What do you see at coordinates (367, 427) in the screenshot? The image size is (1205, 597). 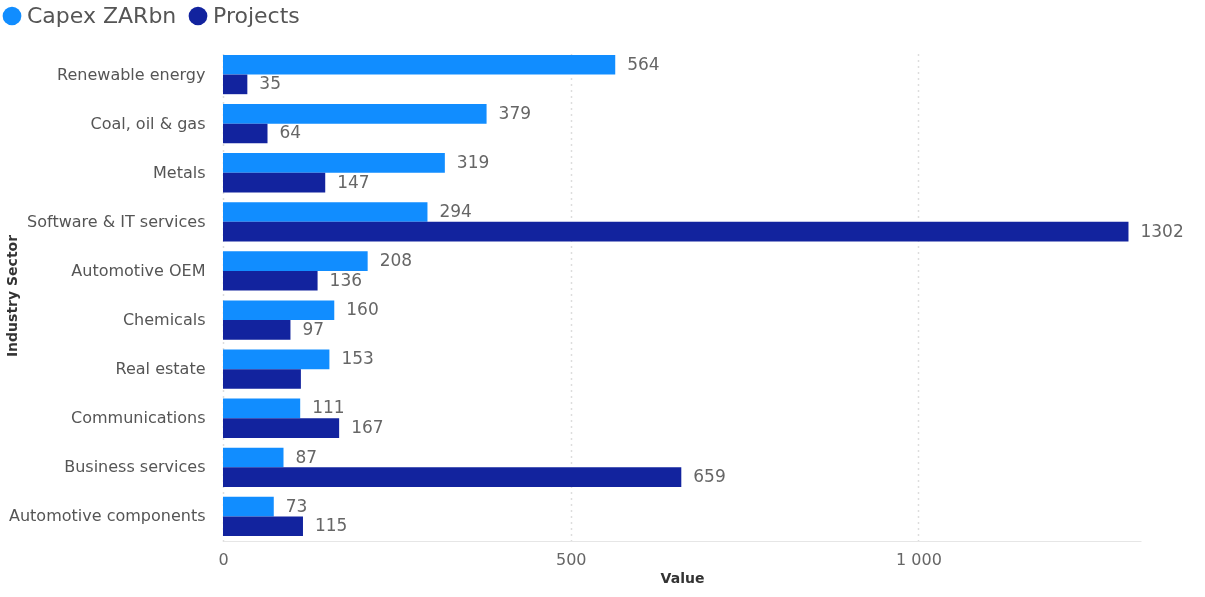 I see `data-label: 167` at bounding box center [367, 427].